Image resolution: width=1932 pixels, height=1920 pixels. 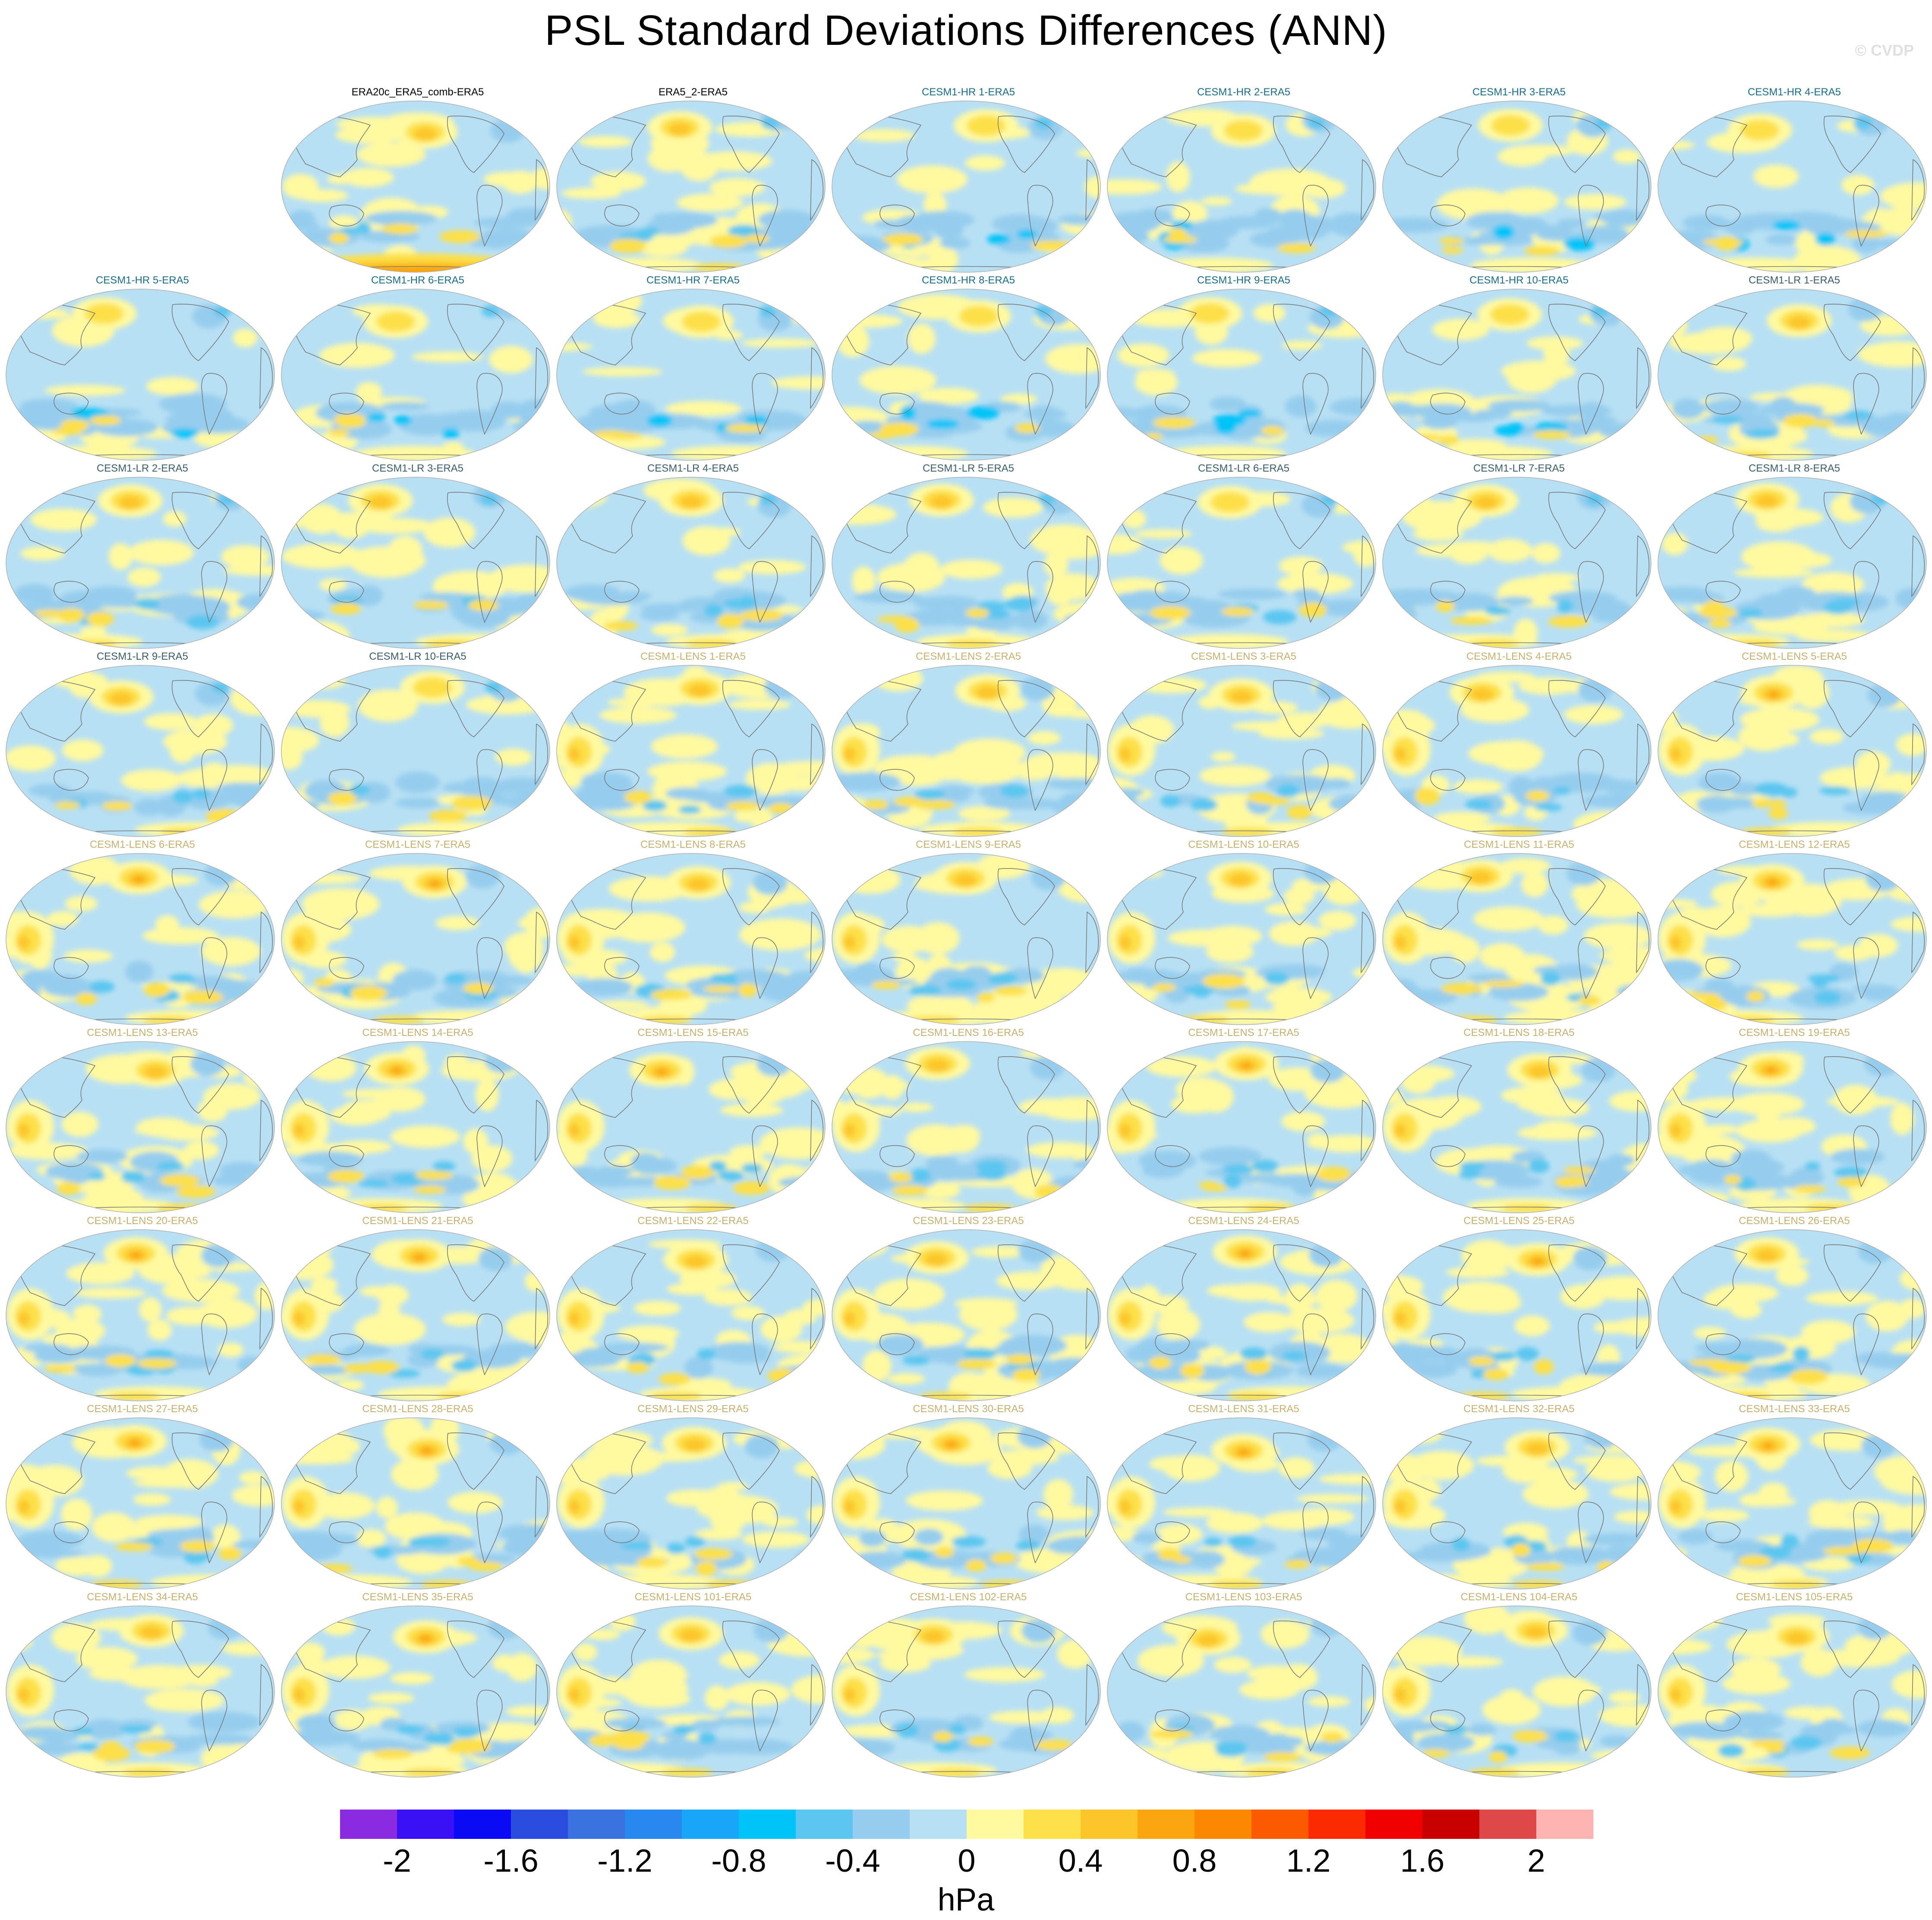 I want to click on map-panel: CESM1-LENS 20-ERA5, so click(x=143, y=1309).